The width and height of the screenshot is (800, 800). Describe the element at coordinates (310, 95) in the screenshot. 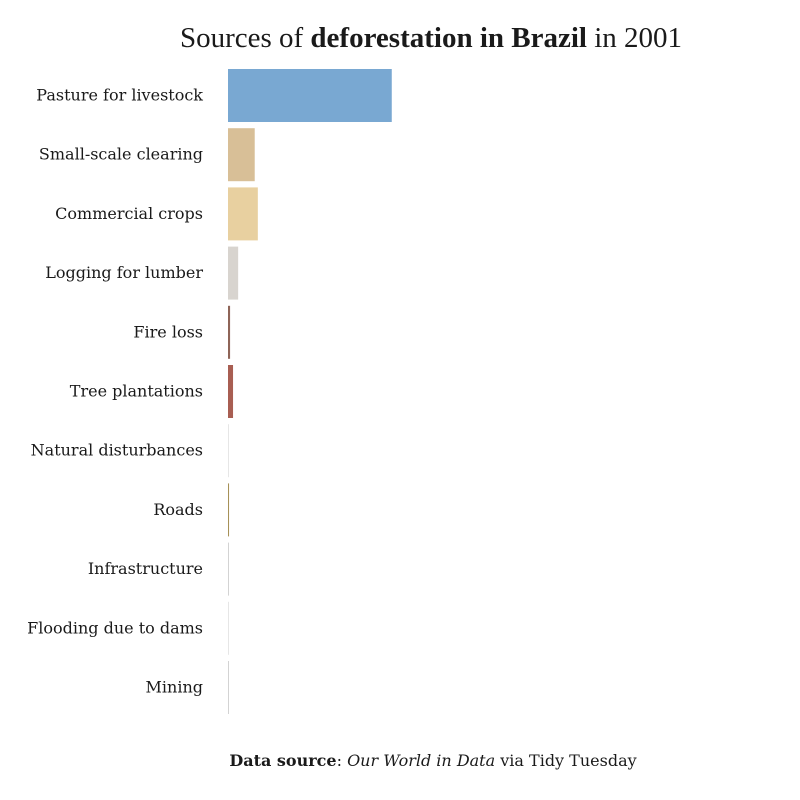

I see `bar-pasture-for-livestock` at that location.